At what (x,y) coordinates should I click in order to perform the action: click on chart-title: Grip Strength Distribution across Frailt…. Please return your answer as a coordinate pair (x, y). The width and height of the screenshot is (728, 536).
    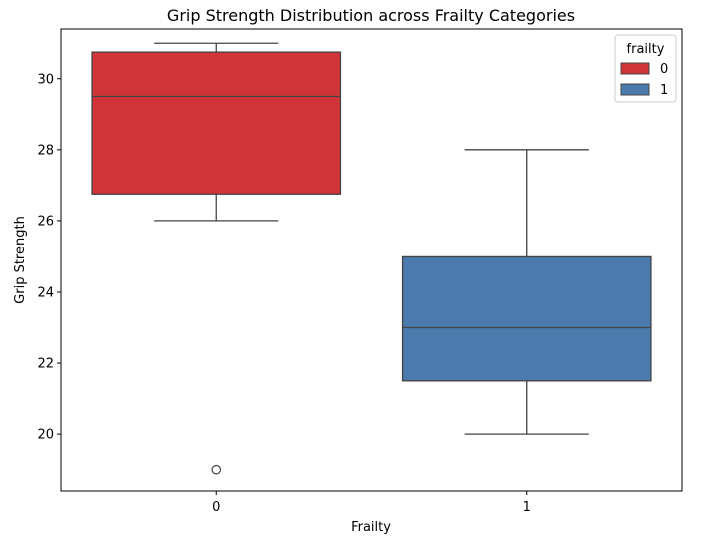
    Looking at the image, I should click on (371, 15).